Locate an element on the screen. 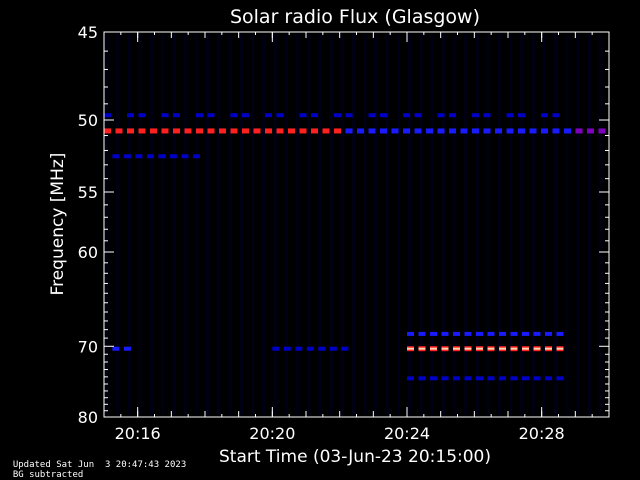  y-axis-label: Frequency [MHz] is located at coordinates (58, 224).